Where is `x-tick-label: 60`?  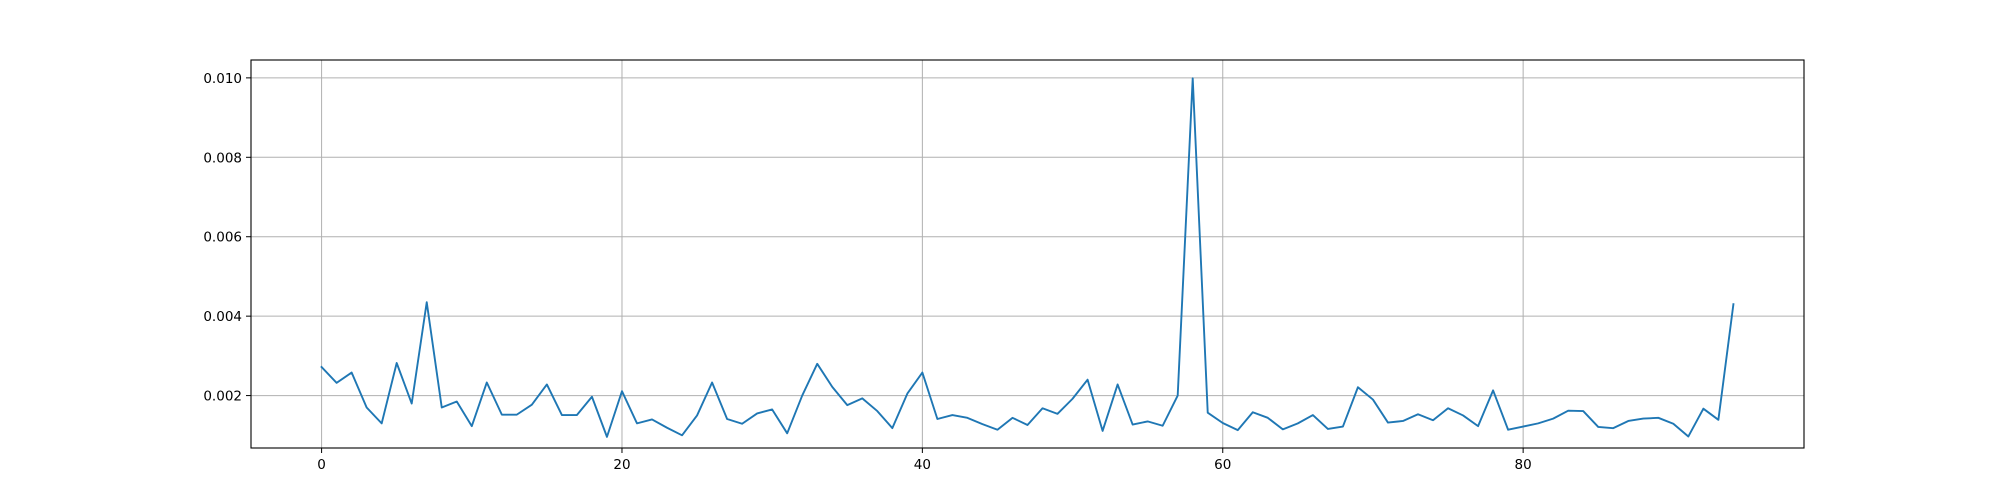 x-tick-label: 60 is located at coordinates (1222, 465).